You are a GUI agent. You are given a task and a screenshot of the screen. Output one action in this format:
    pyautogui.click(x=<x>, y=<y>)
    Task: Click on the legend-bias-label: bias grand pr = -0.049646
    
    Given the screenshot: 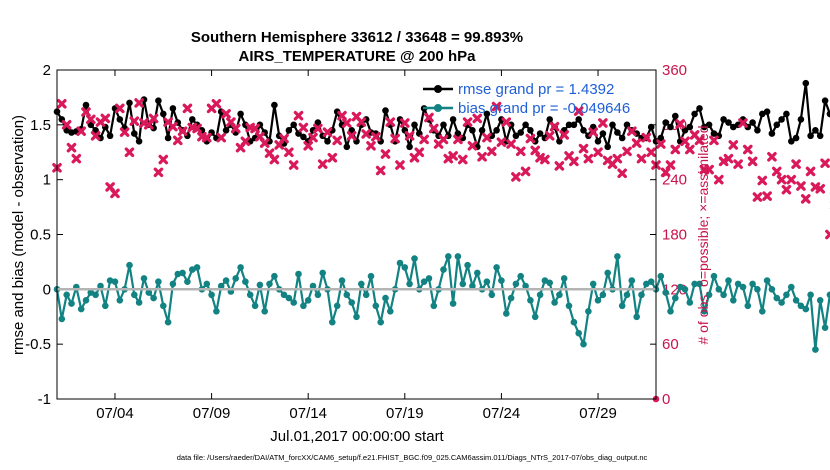 What is the action you would take?
    pyautogui.click(x=544, y=108)
    